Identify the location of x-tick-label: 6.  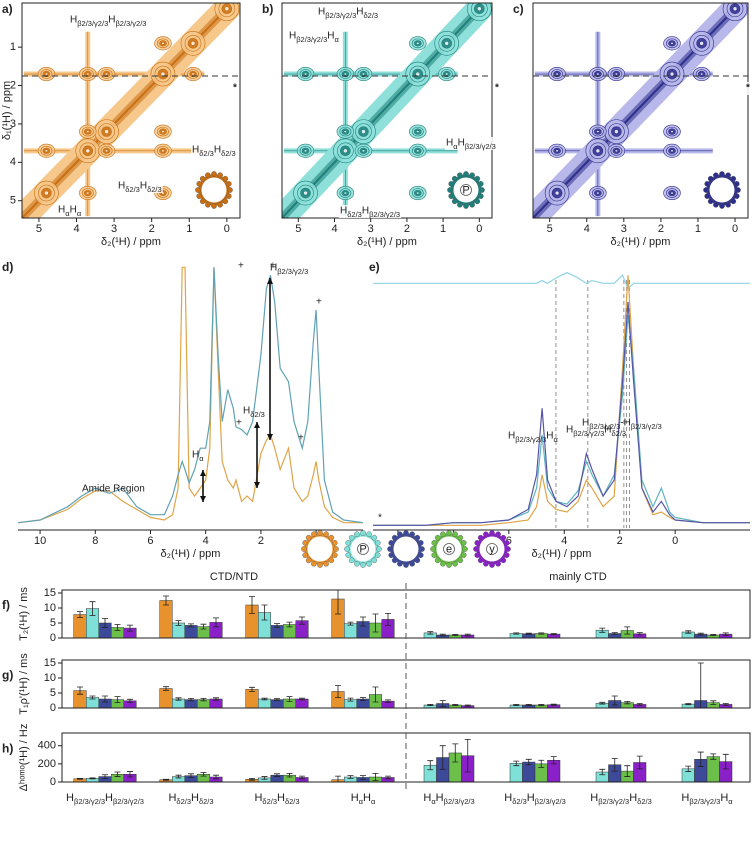
(509, 541).